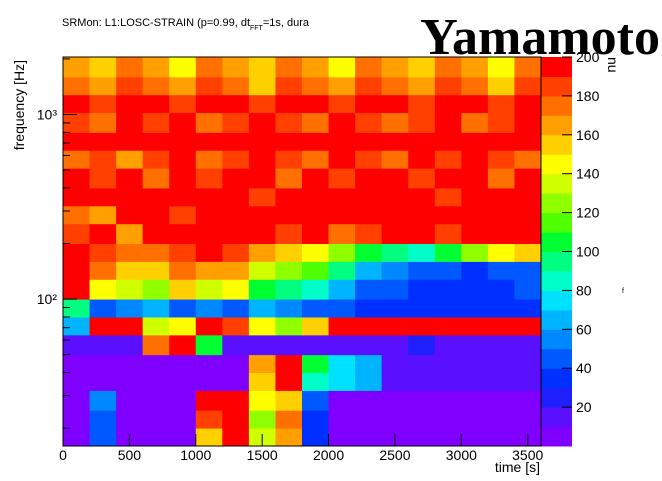 Image resolution: width=662 pixels, height=481 pixels. Describe the element at coordinates (588, 96) in the screenshot. I see `z-tick-label: 180` at that location.